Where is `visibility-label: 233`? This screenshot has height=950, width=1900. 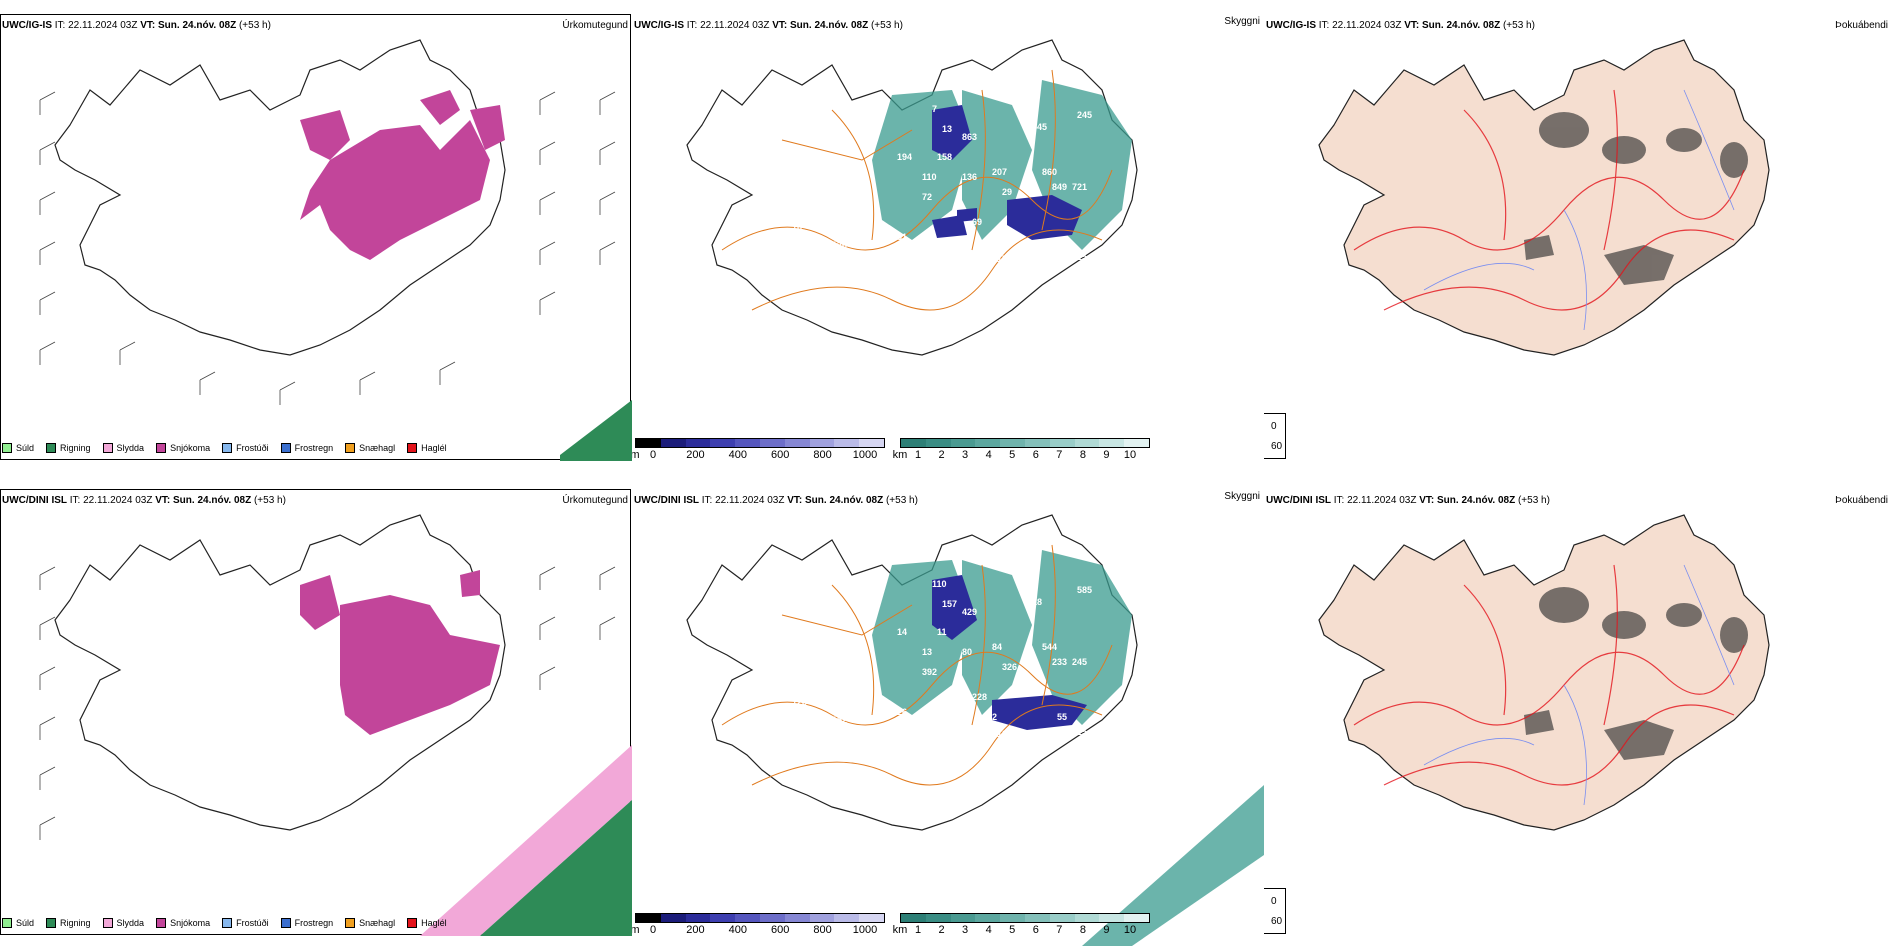
visibility-label: 233 is located at coordinates (1059, 662).